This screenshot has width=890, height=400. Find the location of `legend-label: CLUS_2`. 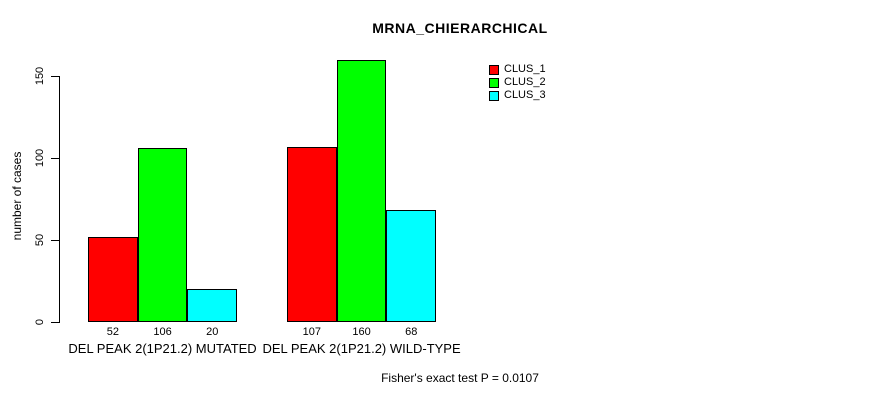

legend-label: CLUS_2 is located at coordinates (525, 82).